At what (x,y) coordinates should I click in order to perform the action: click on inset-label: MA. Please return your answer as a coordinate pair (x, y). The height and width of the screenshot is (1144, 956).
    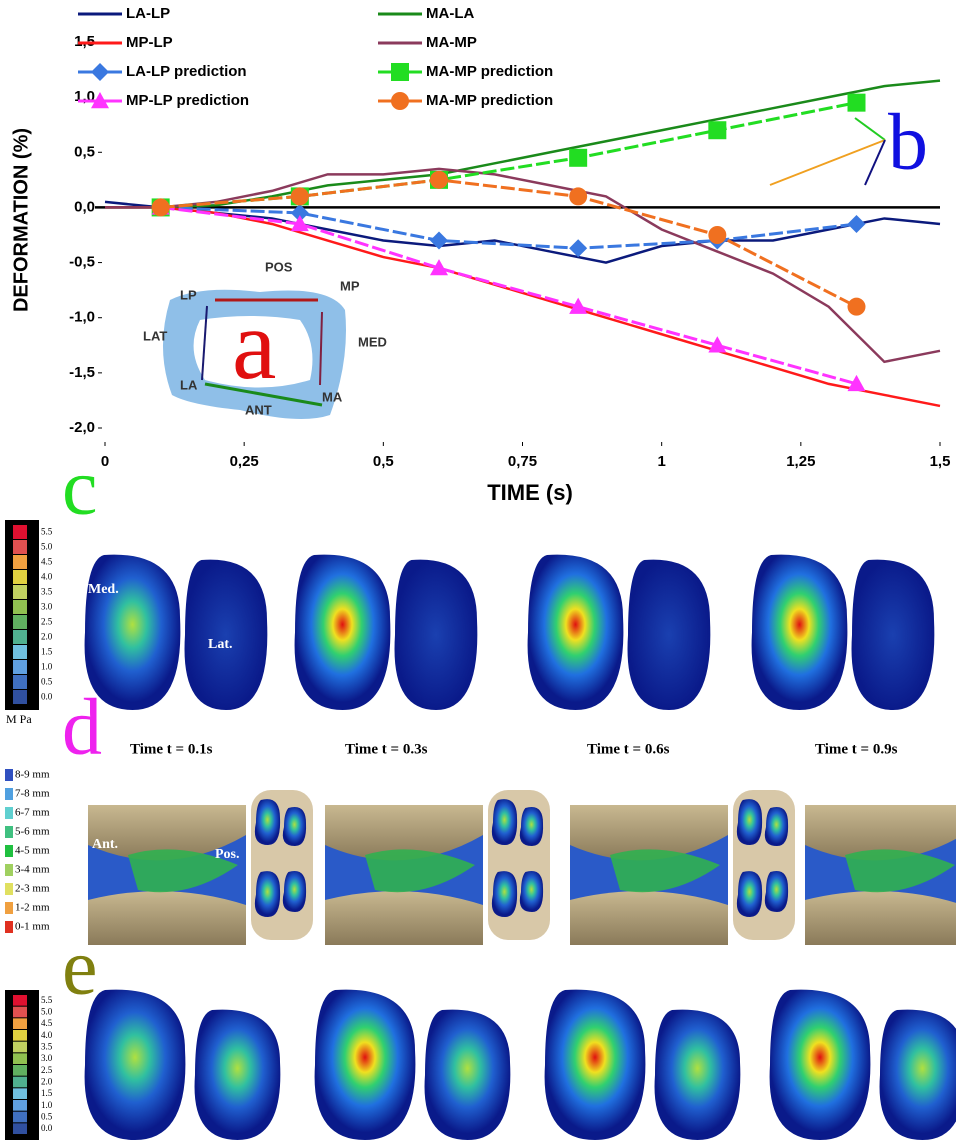
    Looking at the image, I should click on (332, 396).